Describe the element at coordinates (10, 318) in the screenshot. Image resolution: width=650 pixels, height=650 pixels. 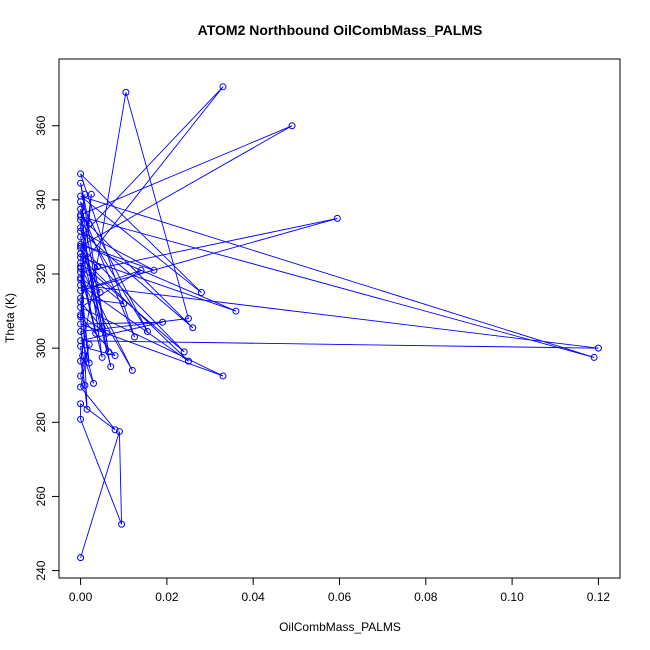
I see `y-axis-label: Theta (K)` at that location.